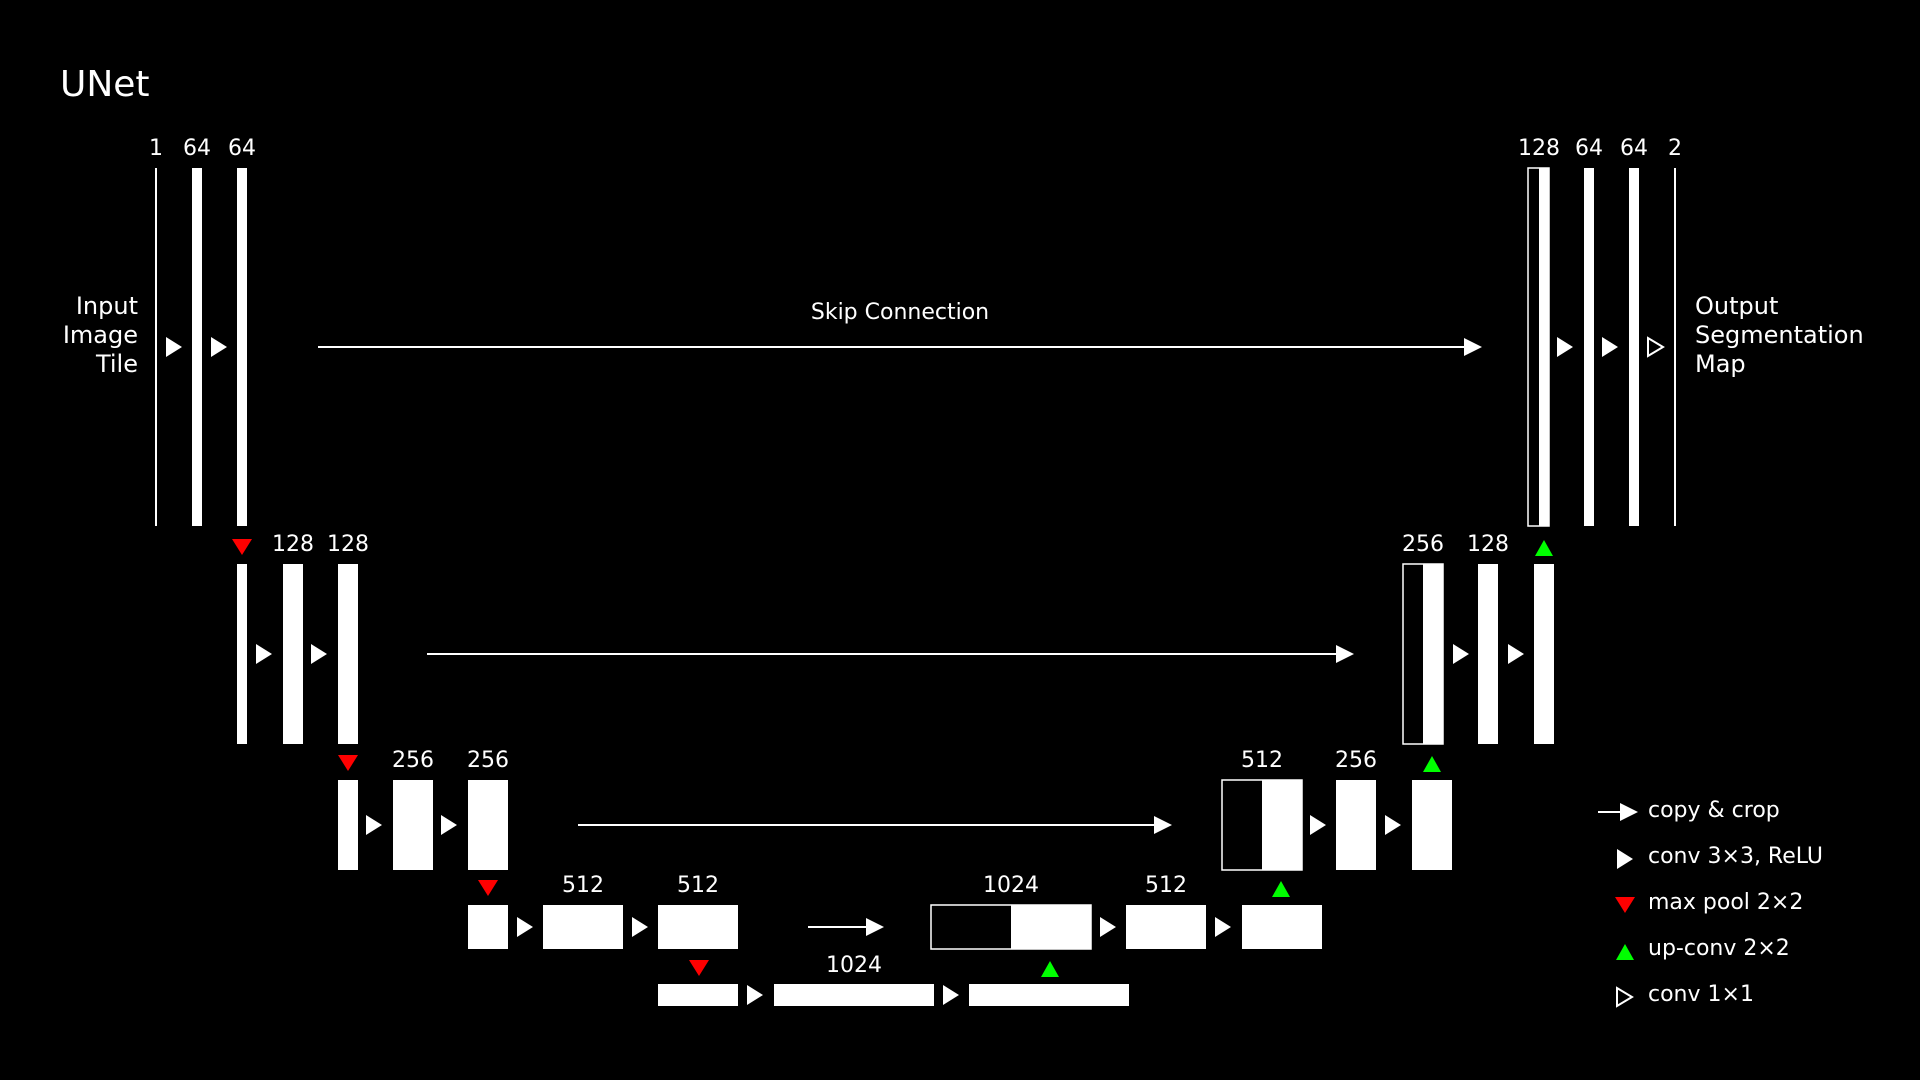 This screenshot has height=1080, width=1920. I want to click on play-outline-icon, so click(1625, 997).